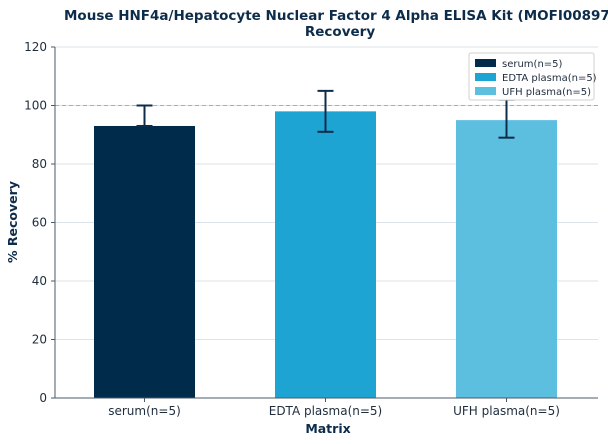 The width and height of the screenshot is (608, 444). Describe the element at coordinates (506, 411) in the screenshot. I see `x-tick-label: UFH plasma(n=5)` at that location.